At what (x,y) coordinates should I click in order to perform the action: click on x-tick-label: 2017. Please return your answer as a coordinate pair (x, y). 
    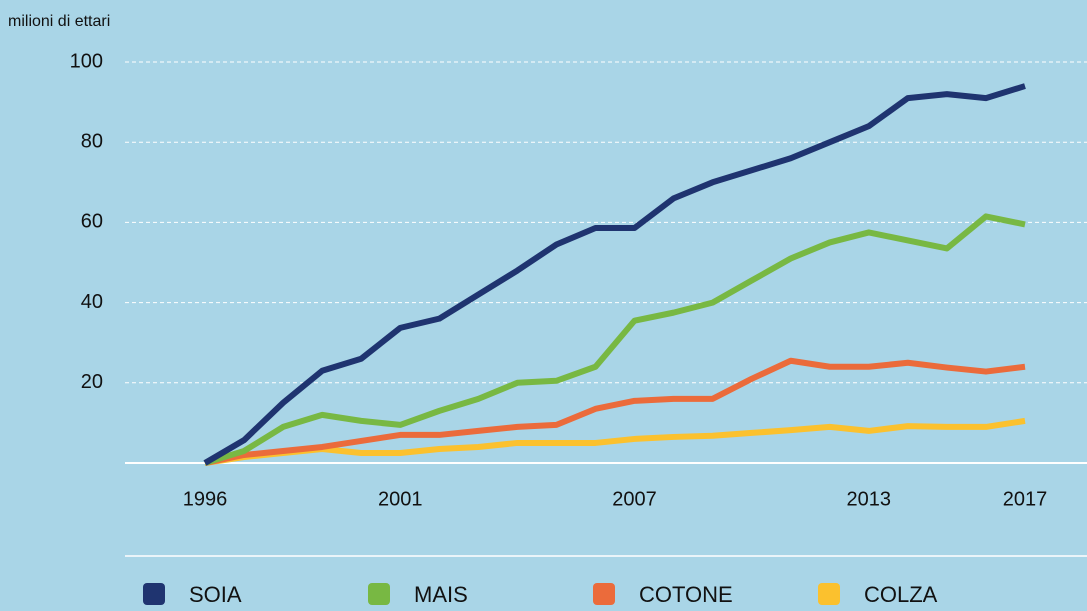
    Looking at the image, I should click on (1025, 499).